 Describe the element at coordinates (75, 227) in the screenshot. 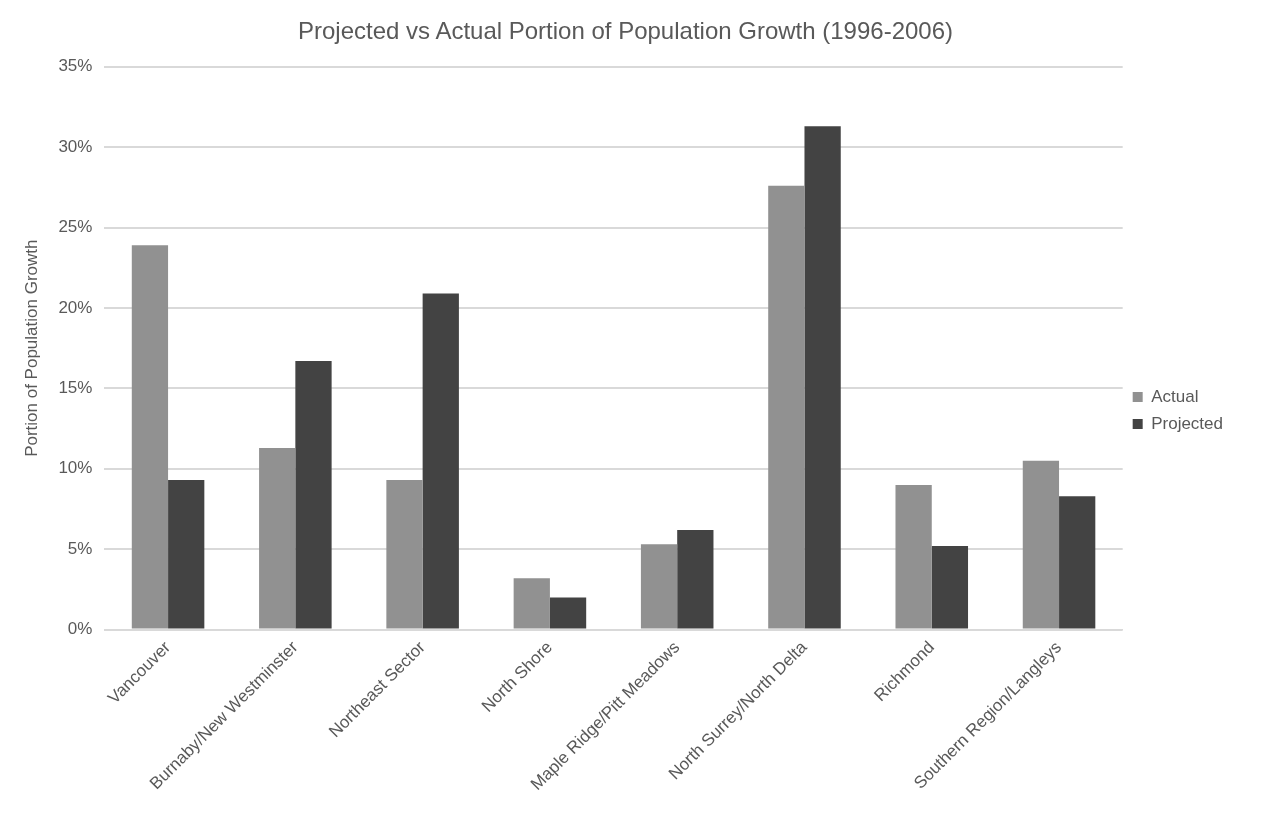

I see `y-tick-label: 25%` at that location.